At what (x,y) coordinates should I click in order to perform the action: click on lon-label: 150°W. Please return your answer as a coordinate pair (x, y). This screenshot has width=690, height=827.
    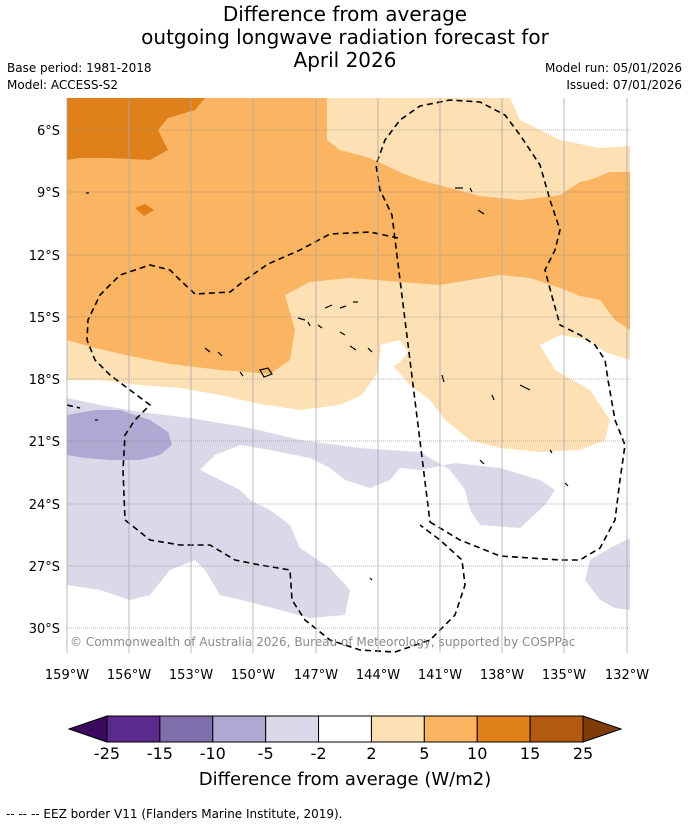
    Looking at the image, I should click on (253, 675).